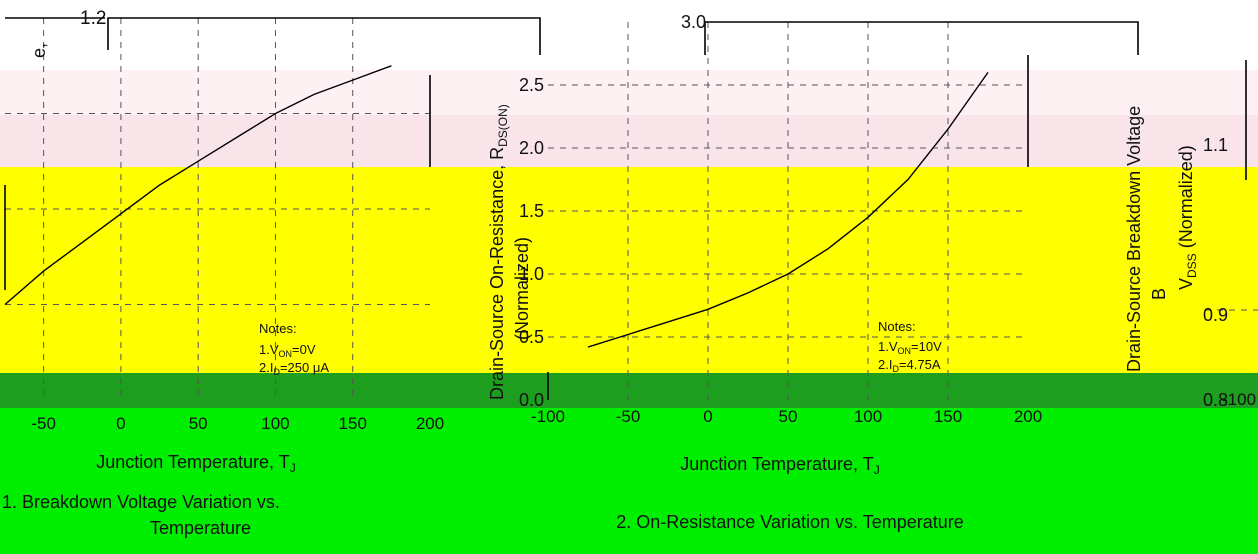  I want to click on chart2-note-2: 2.ID=4.75A, so click(909, 365).